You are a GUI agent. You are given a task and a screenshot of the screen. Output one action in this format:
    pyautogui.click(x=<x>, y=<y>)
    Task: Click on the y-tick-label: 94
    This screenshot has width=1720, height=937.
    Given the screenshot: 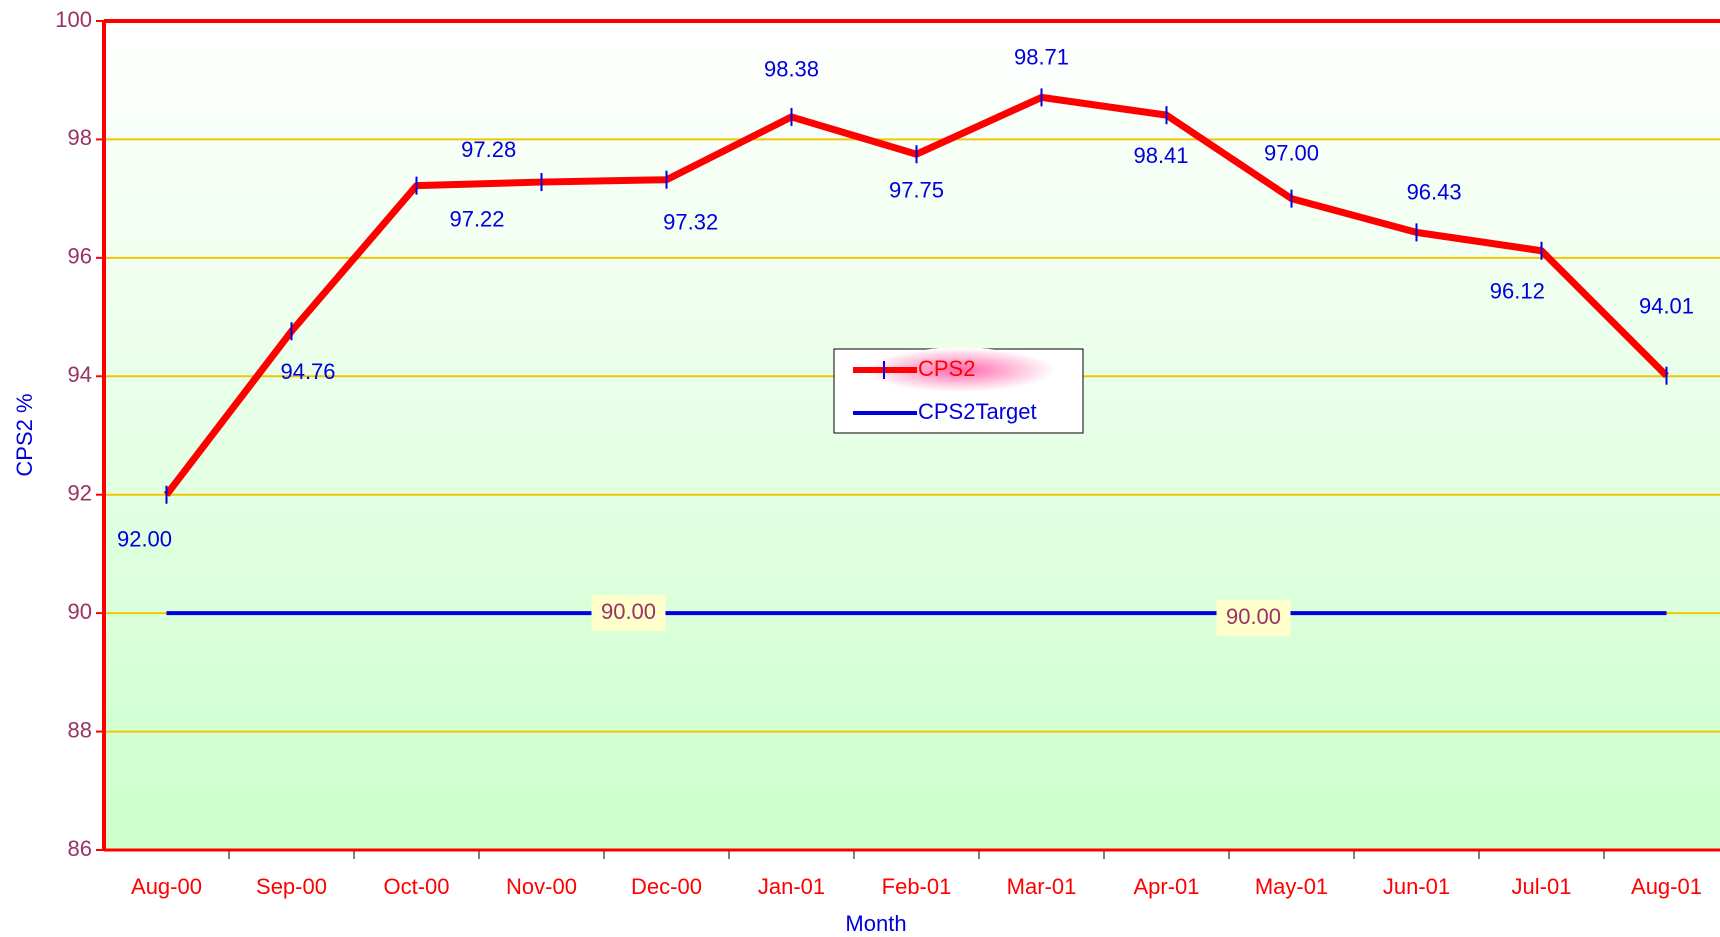 What is the action you would take?
    pyautogui.click(x=80, y=374)
    